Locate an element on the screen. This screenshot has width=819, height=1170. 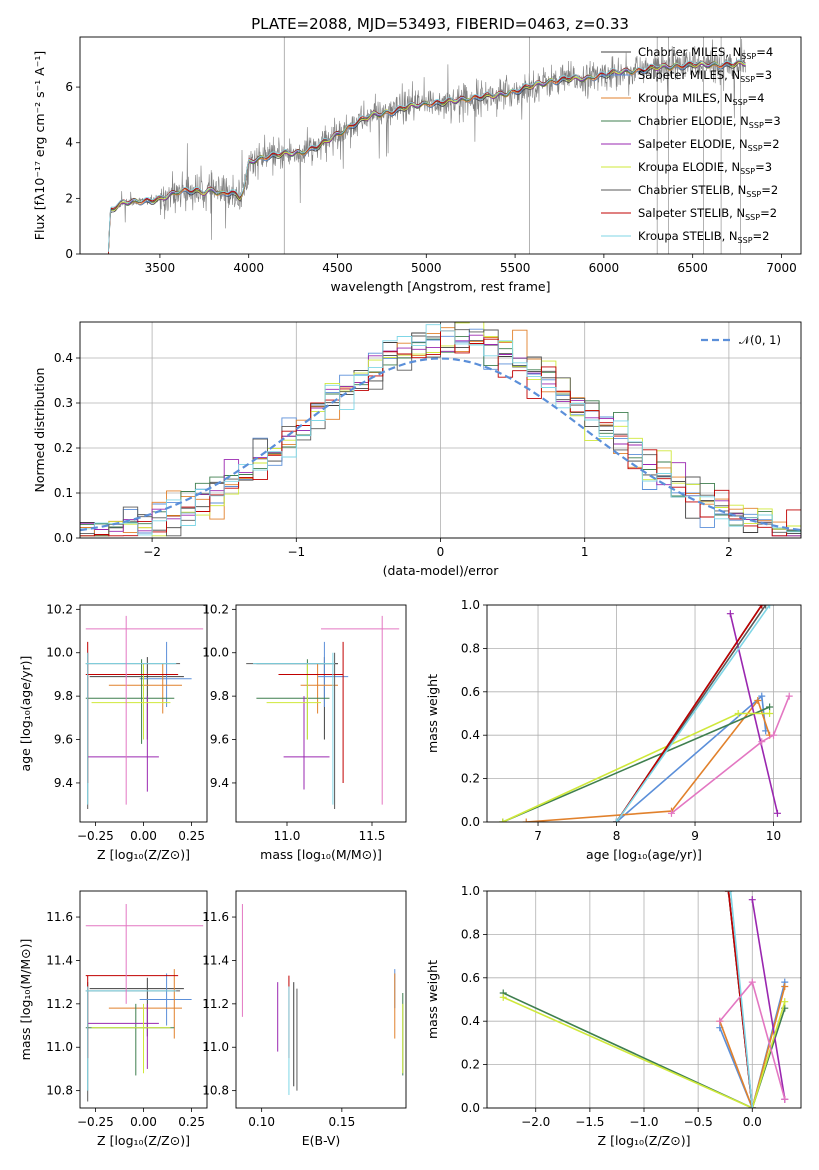
x-tick-label: 0.15 is located at coordinates (341, 1122).